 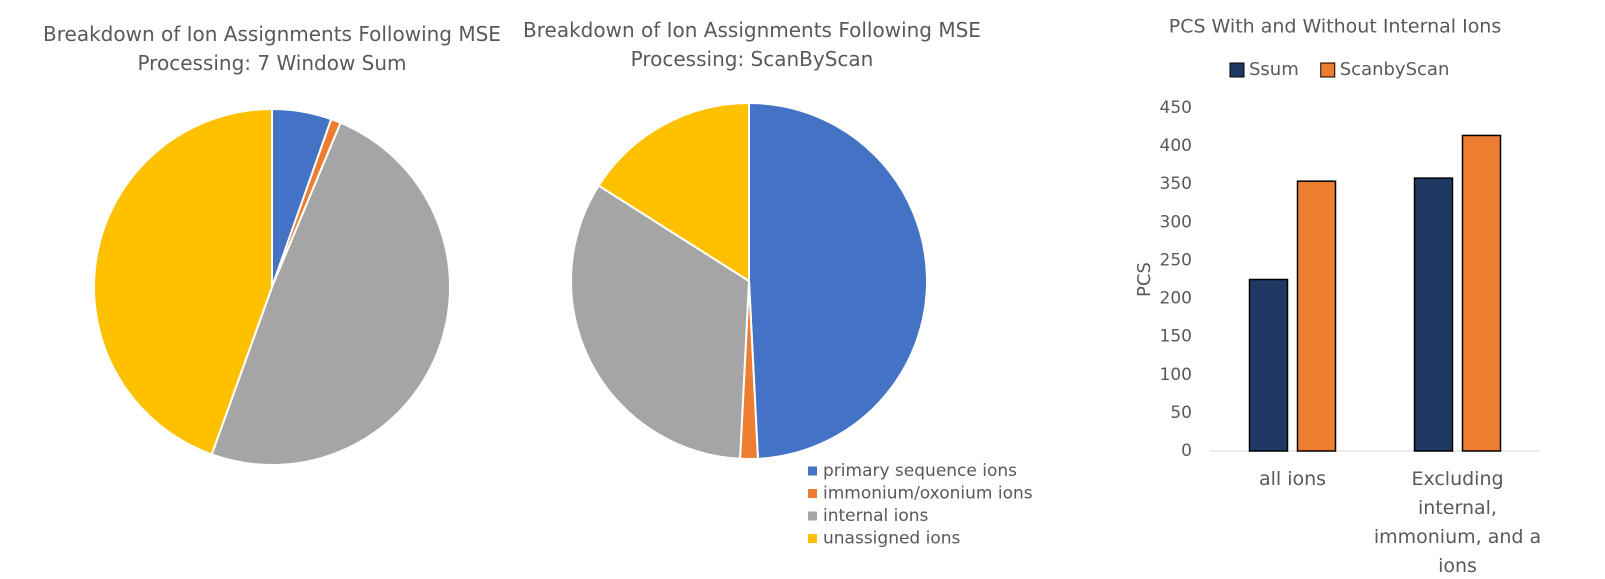 What do you see at coordinates (920, 471) in the screenshot?
I see `legend-label: primary sequence ions` at bounding box center [920, 471].